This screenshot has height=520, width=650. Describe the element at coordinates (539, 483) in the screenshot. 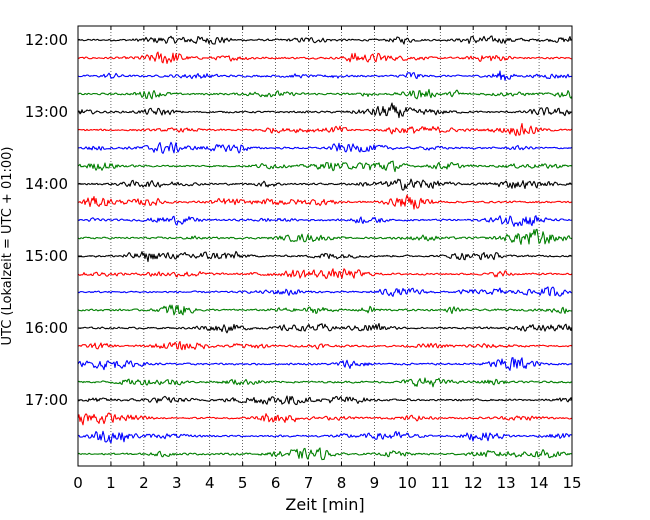

I see `x-tick-label: 14` at that location.